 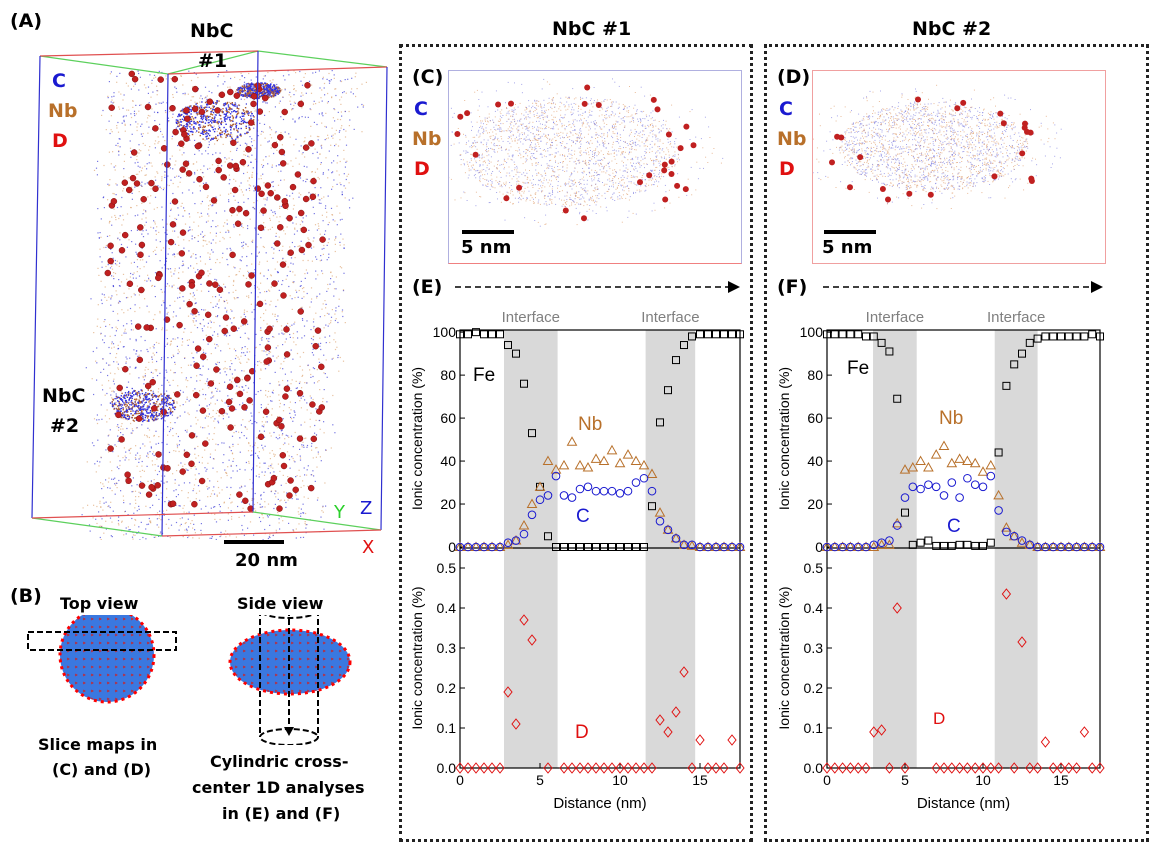 I want to click on side-caption-2: center 1D analyses, so click(x=278, y=787).